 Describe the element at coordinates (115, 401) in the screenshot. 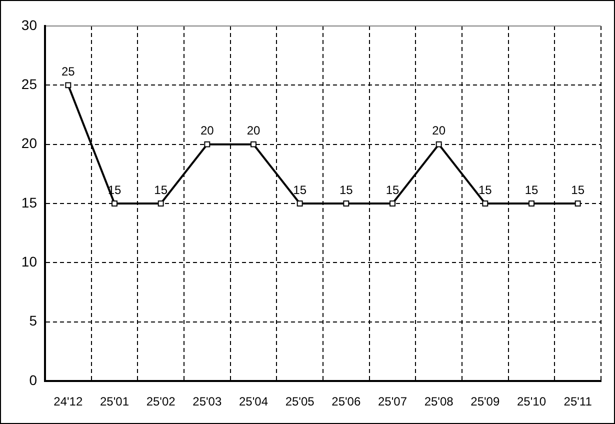

I see `x-tick-label: 25'01` at that location.